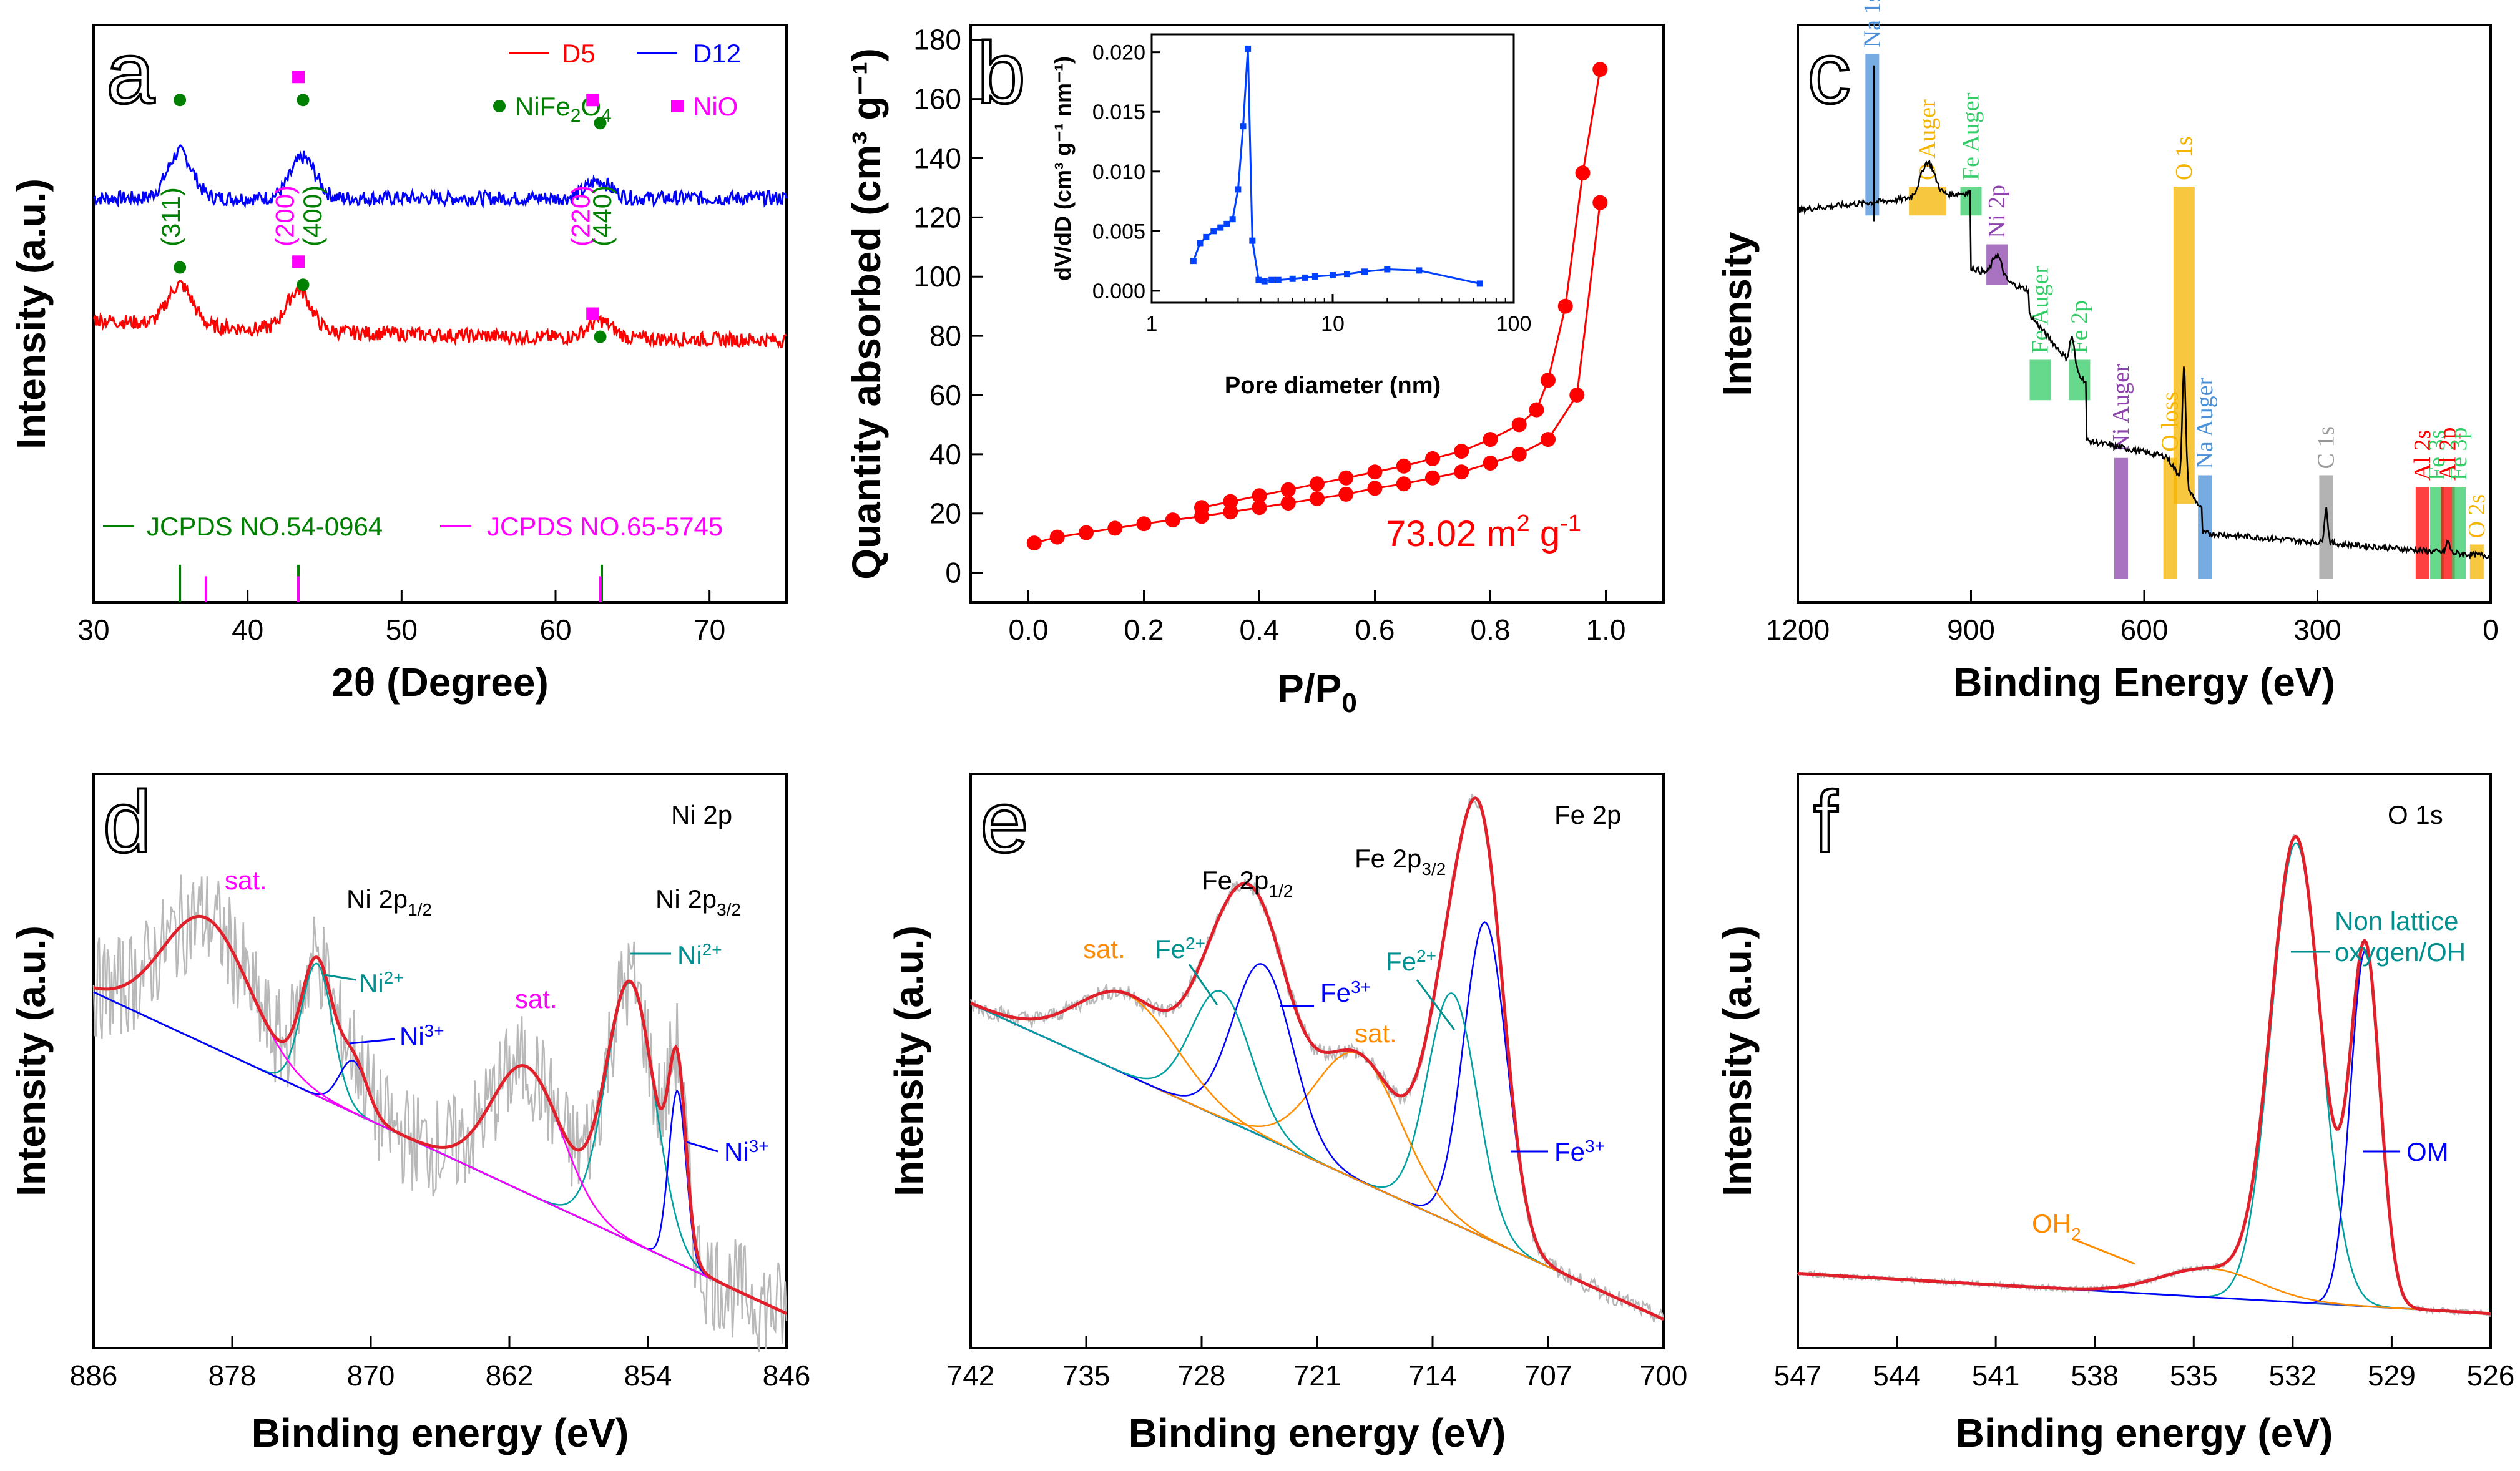 This screenshot has width=2520, height=1471. Describe the element at coordinates (440, 1364) in the screenshot. I see `panel-d-ticks: 886 878 870 862 854 846` at that location.